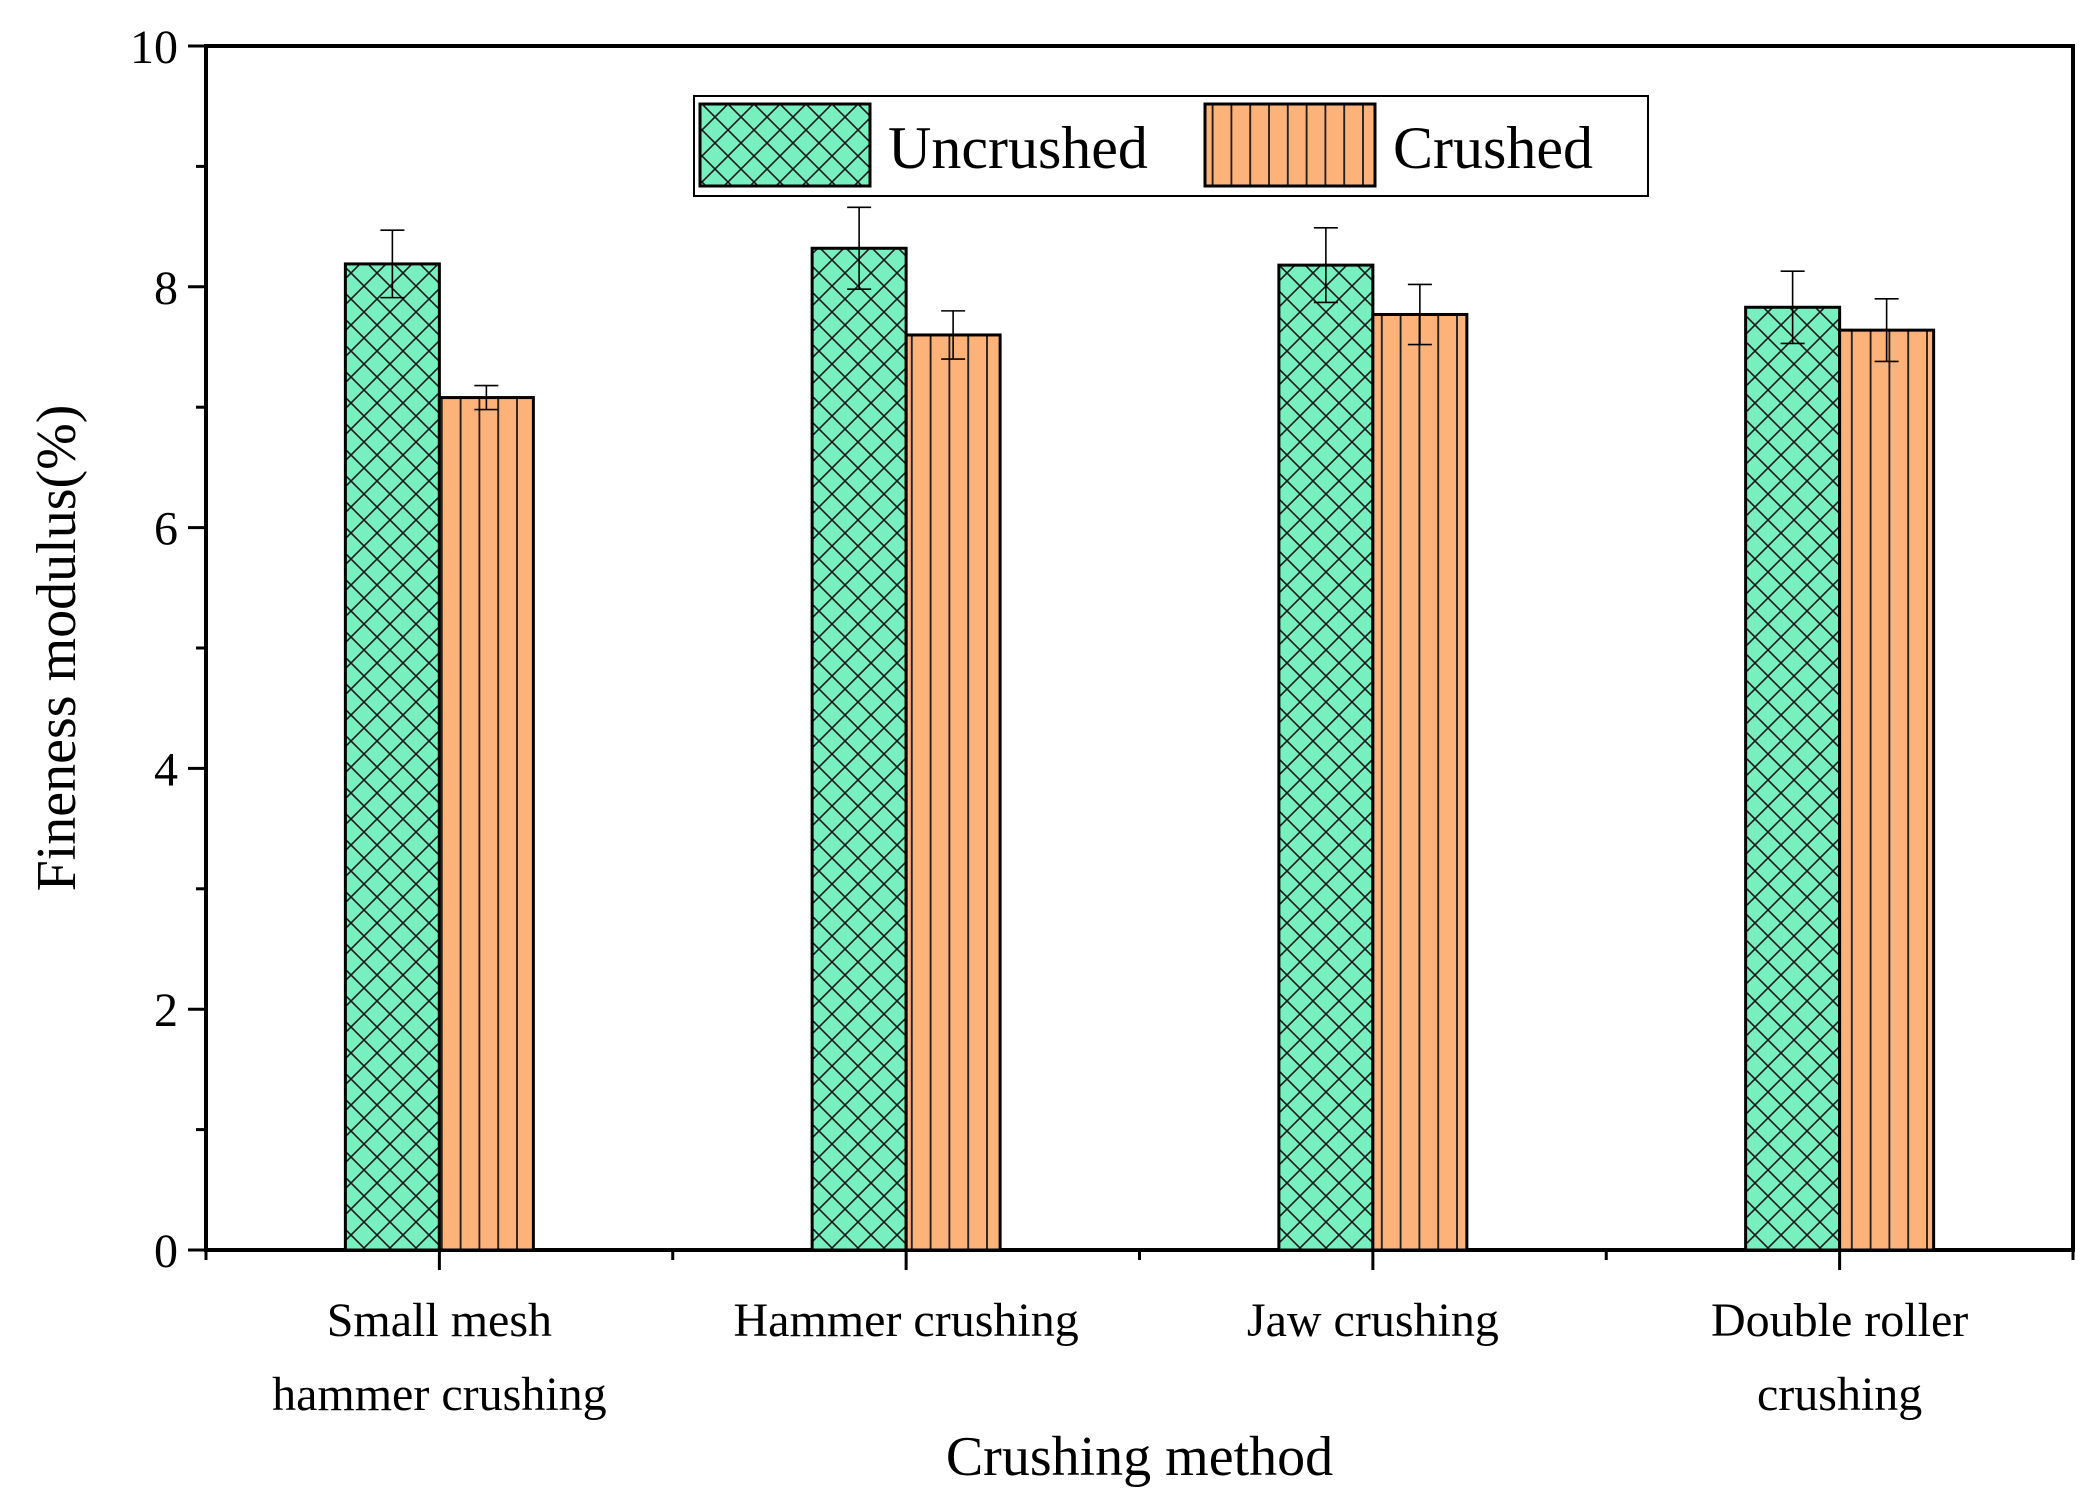 This screenshot has width=2095, height=1511. I want to click on x-tick-label-line: Small mesh, so click(439, 1320).